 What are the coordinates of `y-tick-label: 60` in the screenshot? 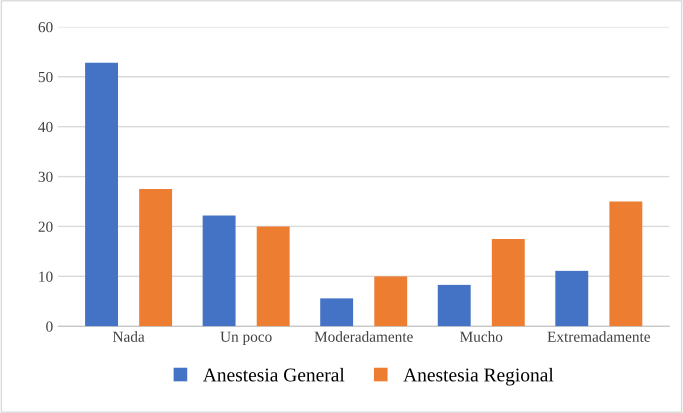 It's located at (45, 27).